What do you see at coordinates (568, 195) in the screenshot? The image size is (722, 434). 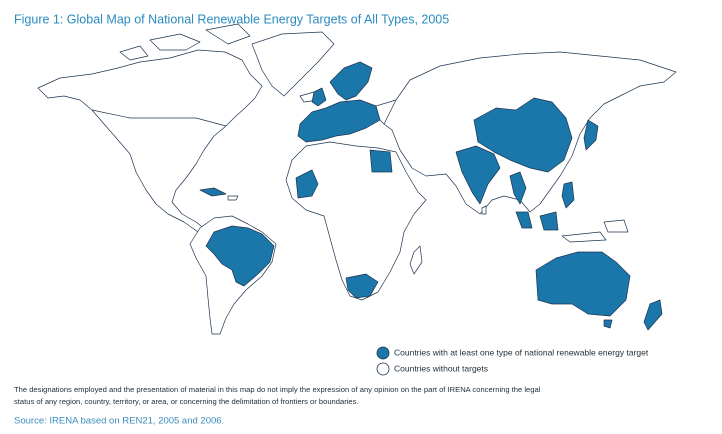 I see `philippines` at bounding box center [568, 195].